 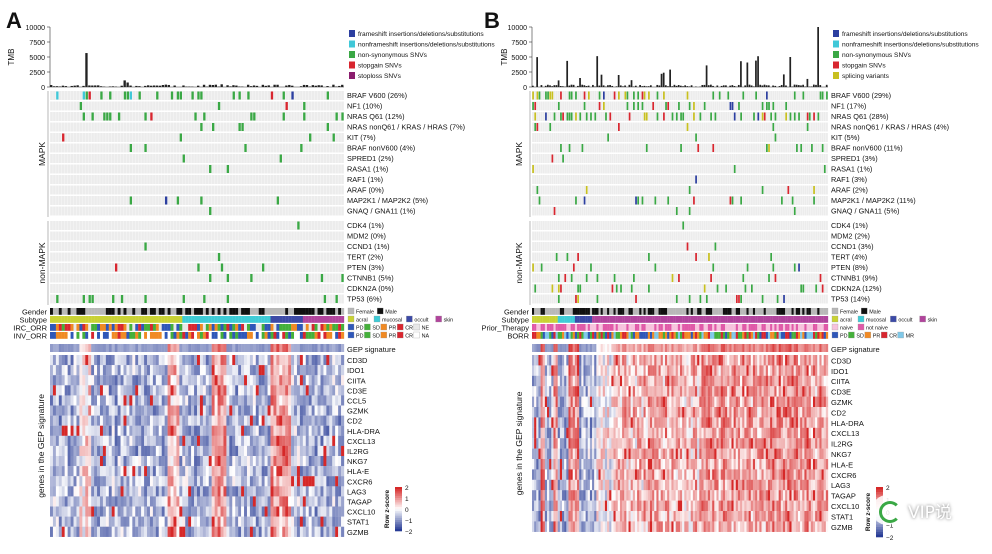 I want to click on gep-signature-cell, so click(x=711, y=348).